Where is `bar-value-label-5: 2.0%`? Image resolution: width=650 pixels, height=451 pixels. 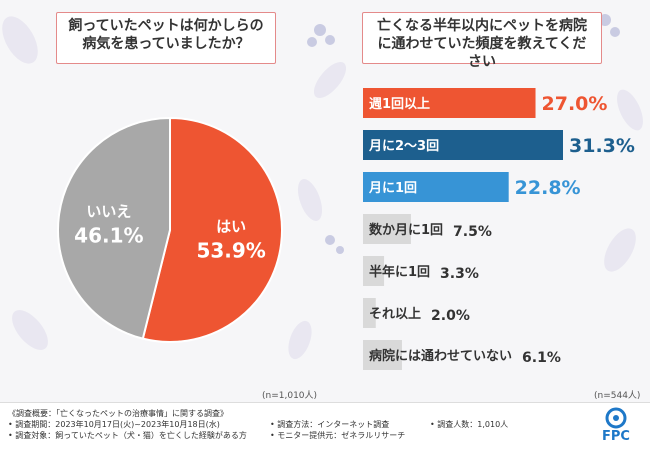 bar-value-label-5: 2.0% is located at coordinates (450, 316).